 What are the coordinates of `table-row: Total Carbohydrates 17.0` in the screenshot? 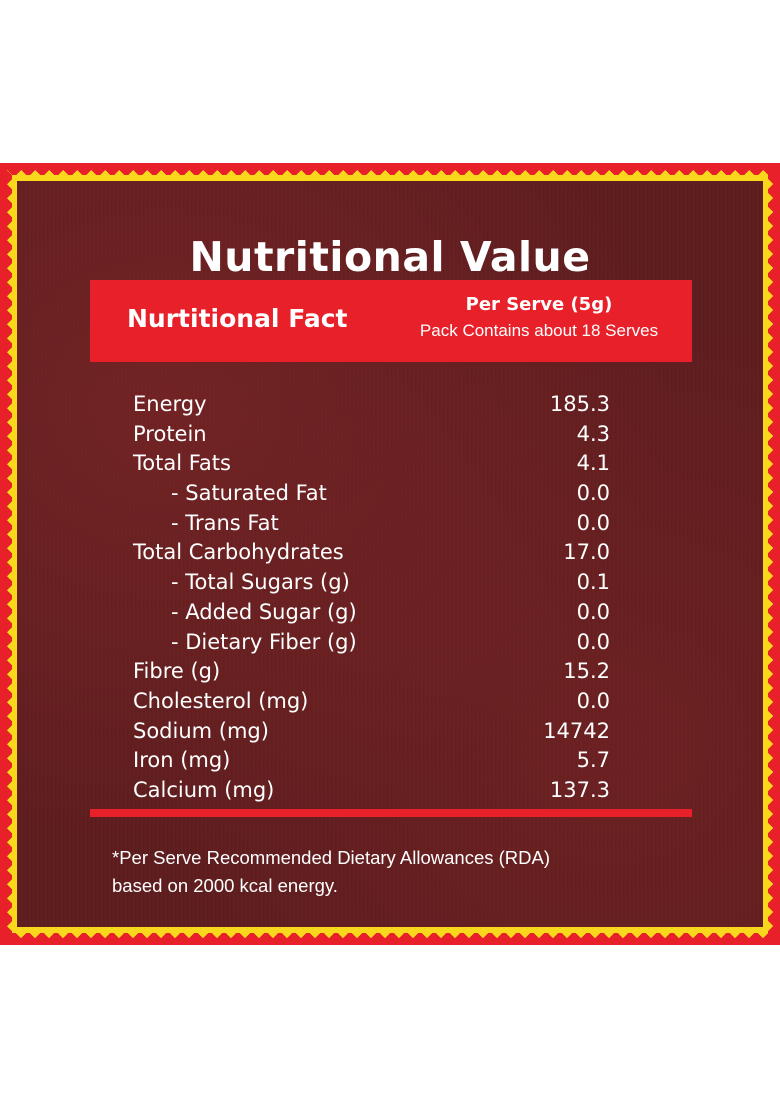 It's located at (371, 555).